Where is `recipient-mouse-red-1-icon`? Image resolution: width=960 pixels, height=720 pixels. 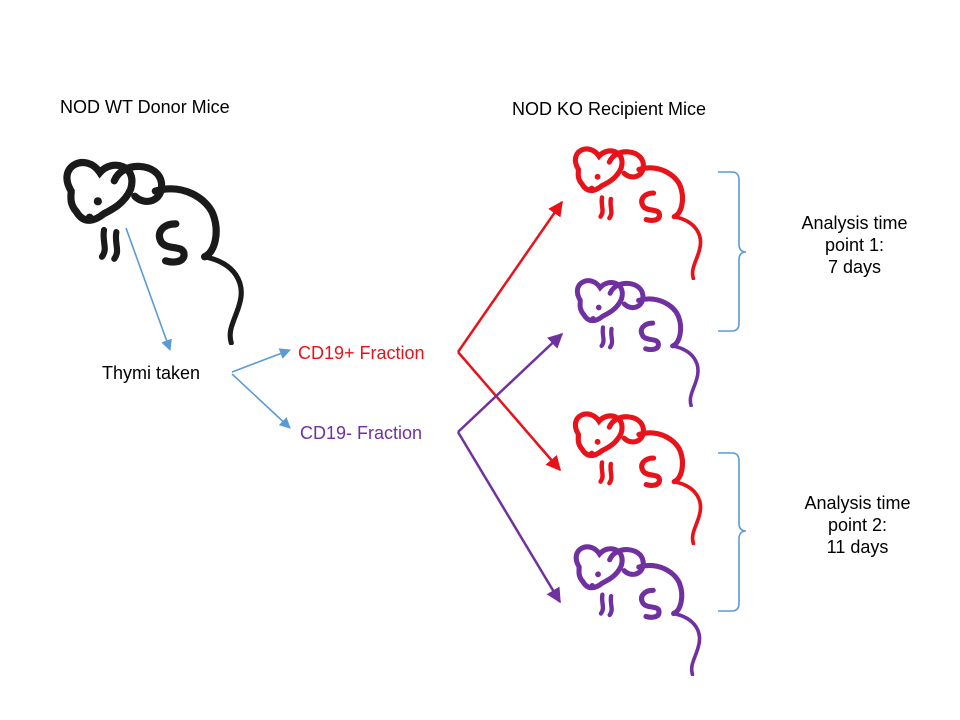 recipient-mouse-red-1-icon is located at coordinates (637, 214).